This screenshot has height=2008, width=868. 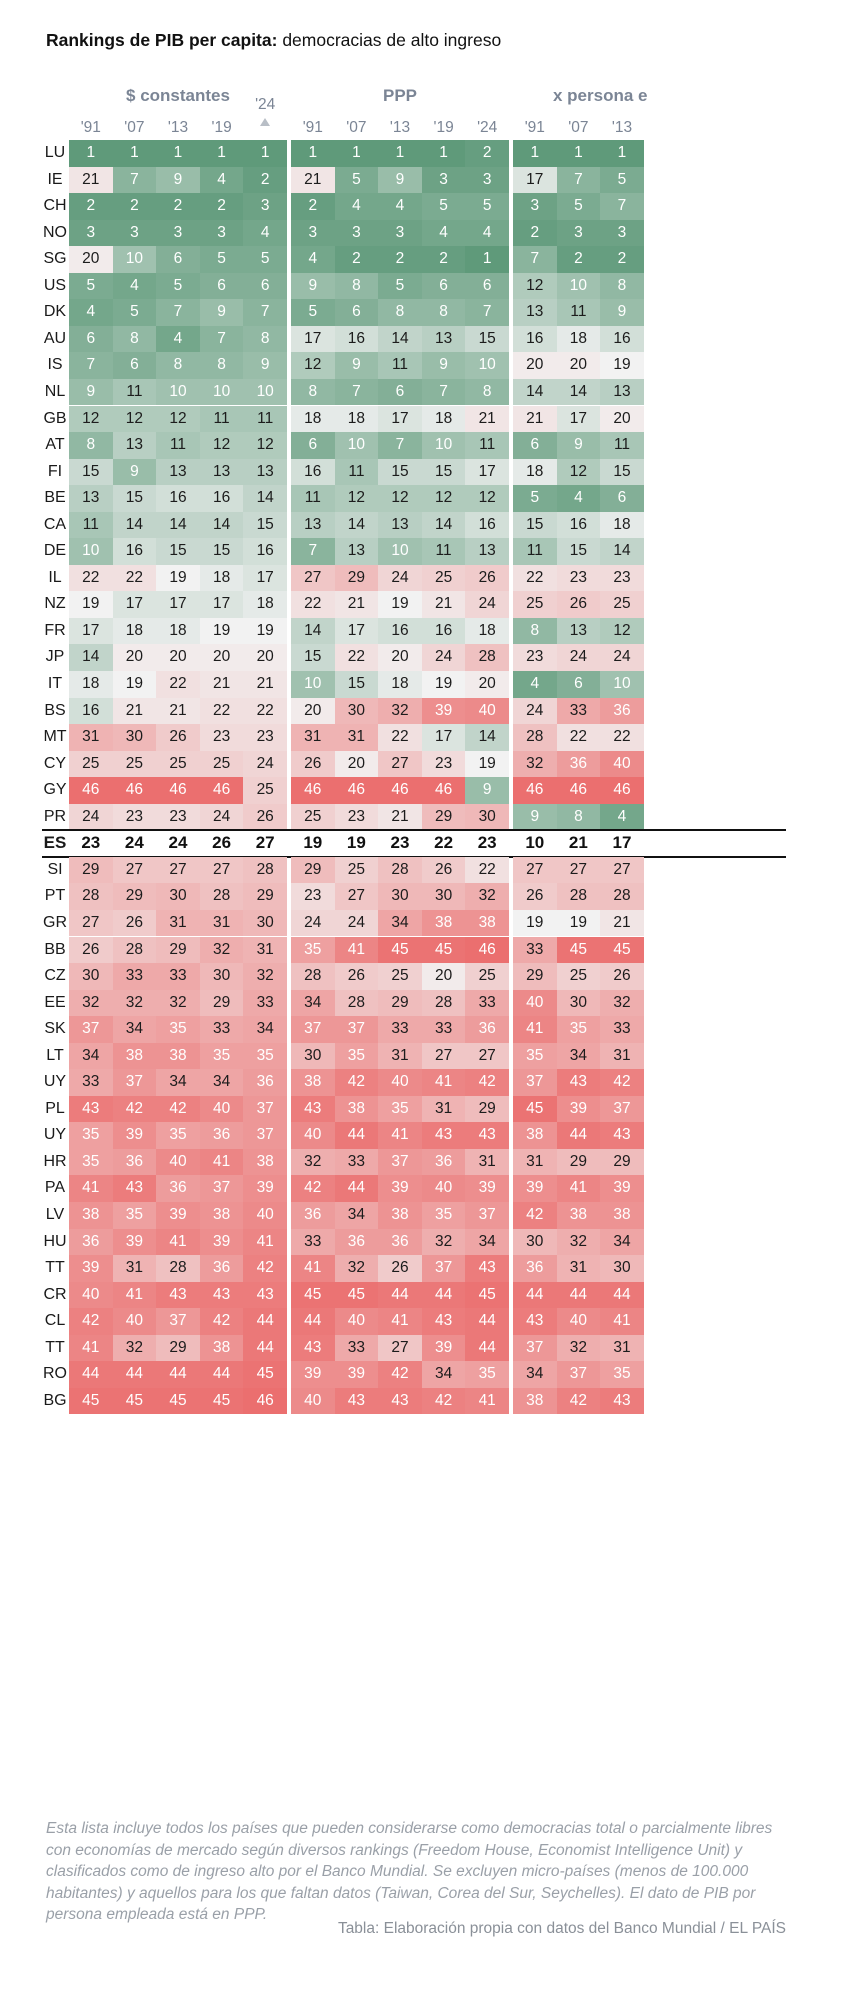 What do you see at coordinates (178, 180) in the screenshot?
I see `table-cell: 9` at bounding box center [178, 180].